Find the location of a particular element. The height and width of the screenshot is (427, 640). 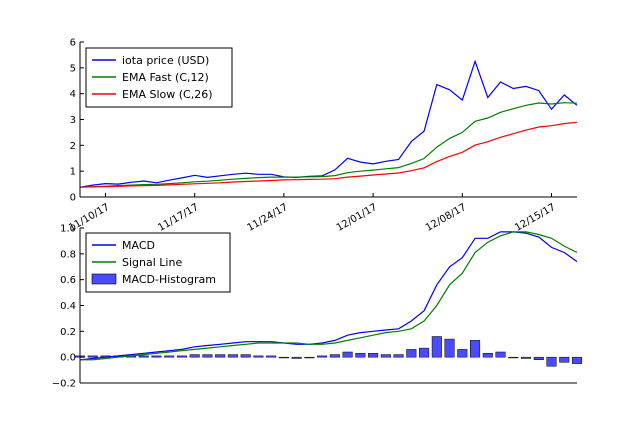

legend-label: MACD-Histogram is located at coordinates (169, 279).